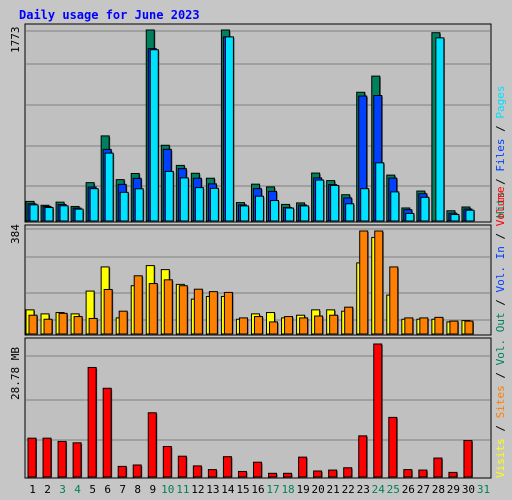 Image resolution: width=512 pixels, height=500 pixels. Describe the element at coordinates (500, 102) in the screenshot. I see `legend-pages: Pages` at that location.